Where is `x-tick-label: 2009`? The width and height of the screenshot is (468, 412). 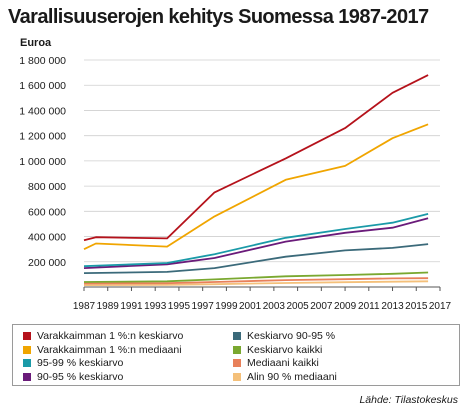
x-tick-label: 2009 is located at coordinates (345, 306).